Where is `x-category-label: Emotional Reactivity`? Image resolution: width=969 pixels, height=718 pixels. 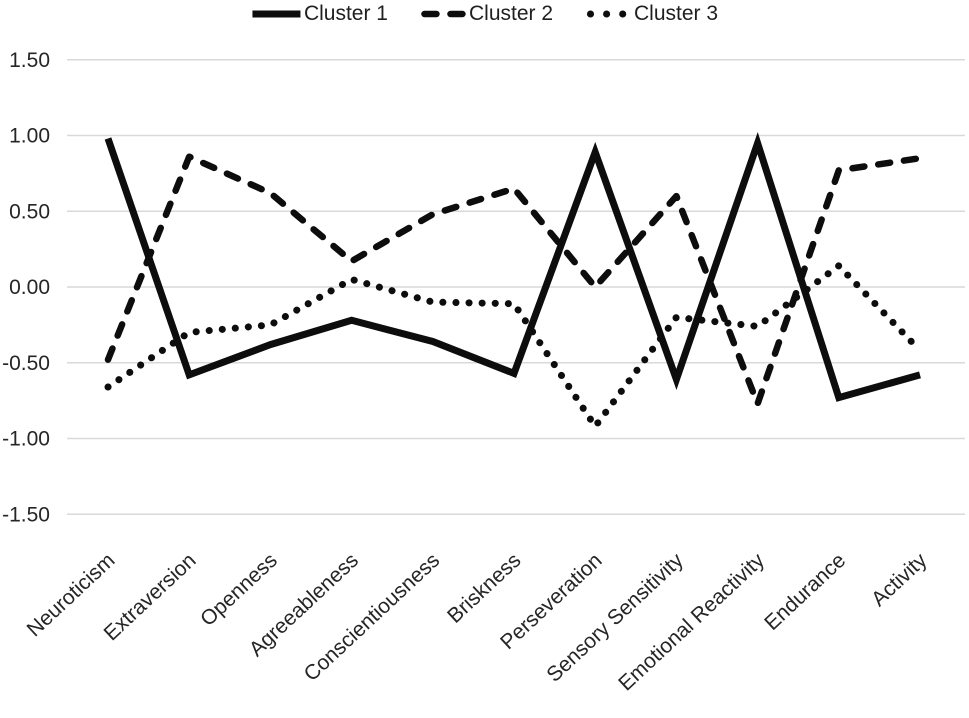 x-category-label: Emotional Reactivity is located at coordinates (691, 622).